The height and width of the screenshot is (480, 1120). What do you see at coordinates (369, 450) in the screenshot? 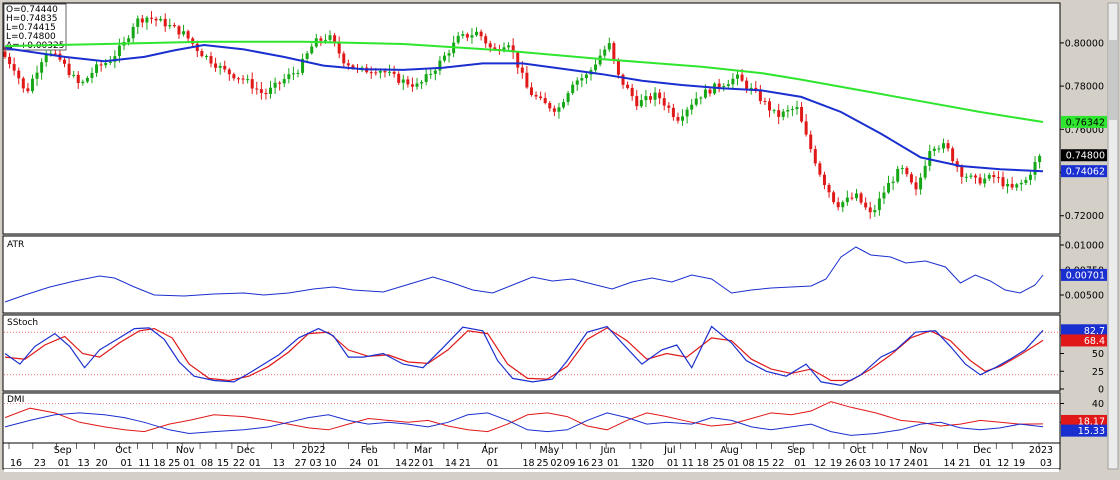
I see `x-month-label: Feb` at bounding box center [369, 450].